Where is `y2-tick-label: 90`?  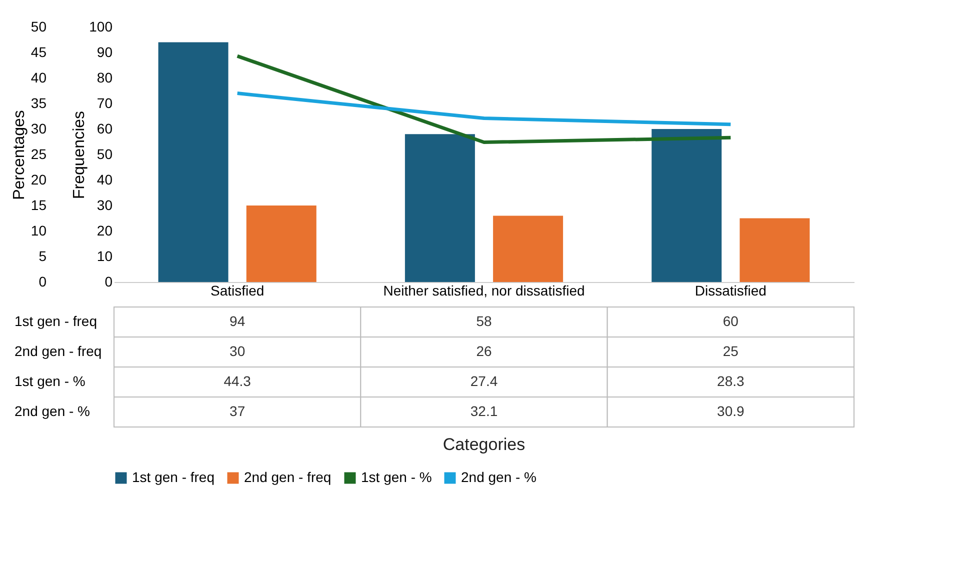 y2-tick-label: 90 is located at coordinates (104, 52).